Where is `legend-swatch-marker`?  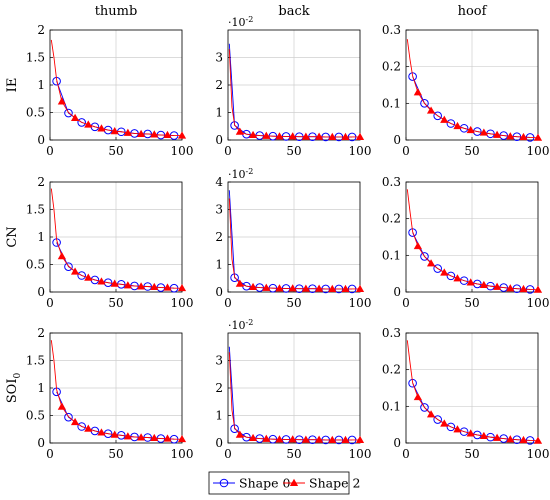
legend-swatch-marker is located at coordinates (294, 482).